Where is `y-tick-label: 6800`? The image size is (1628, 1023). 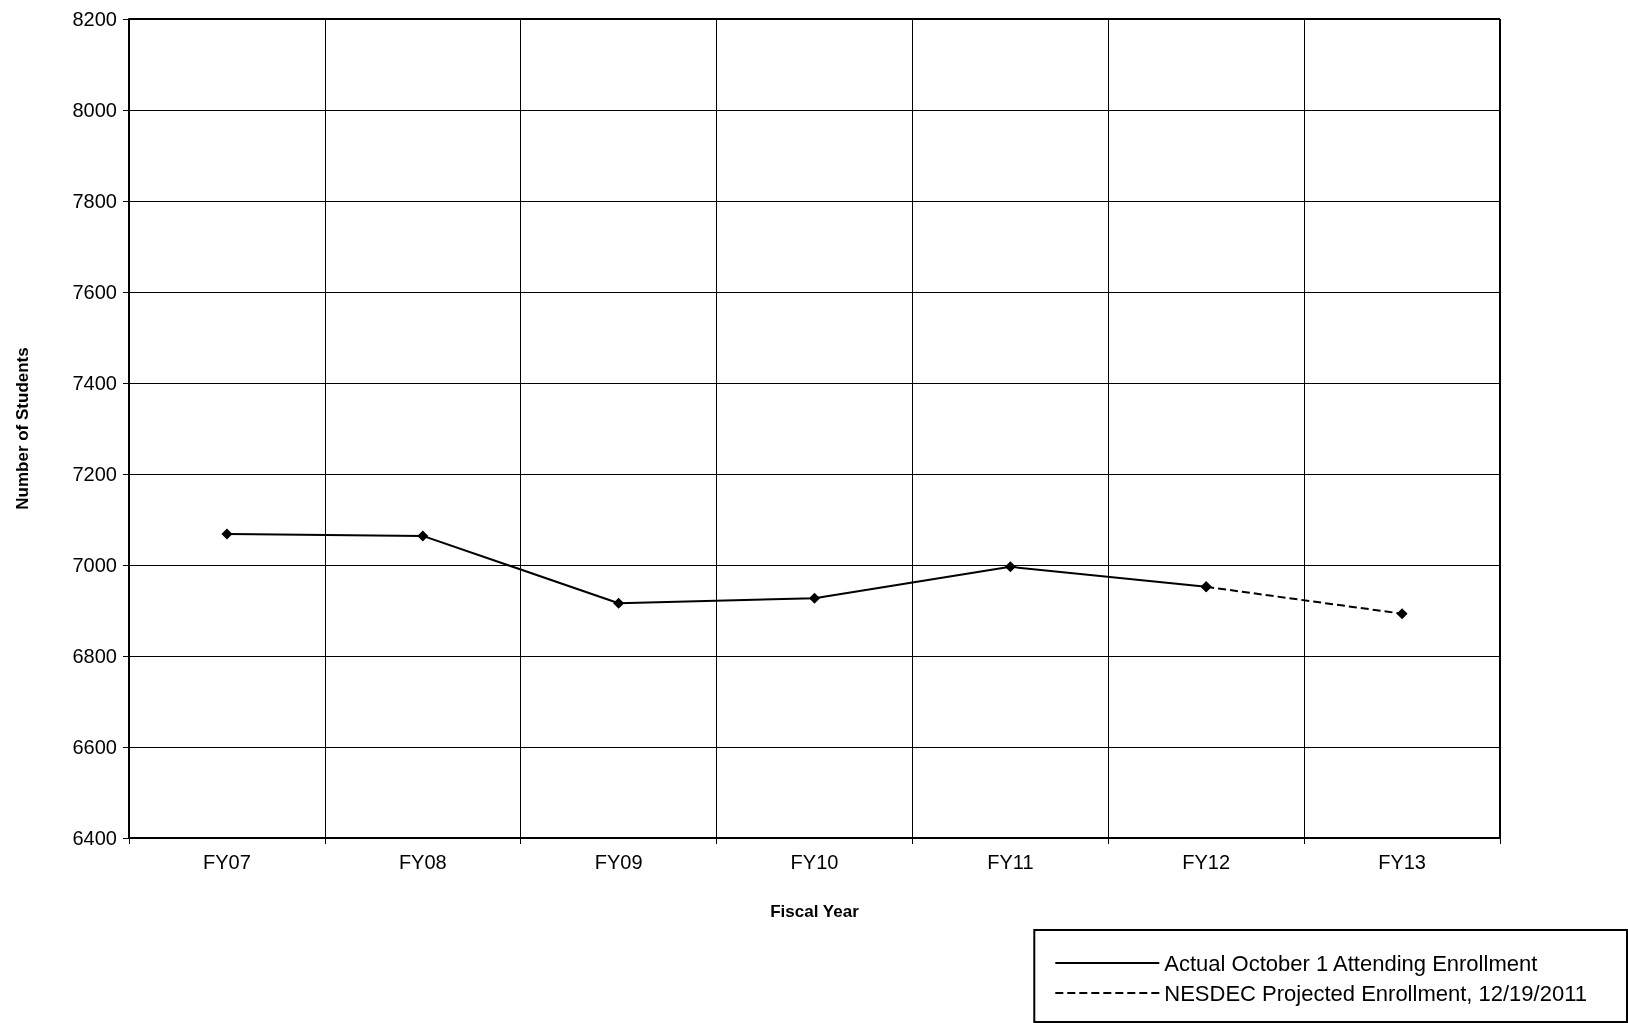 y-tick-label: 6800 is located at coordinates (94, 656).